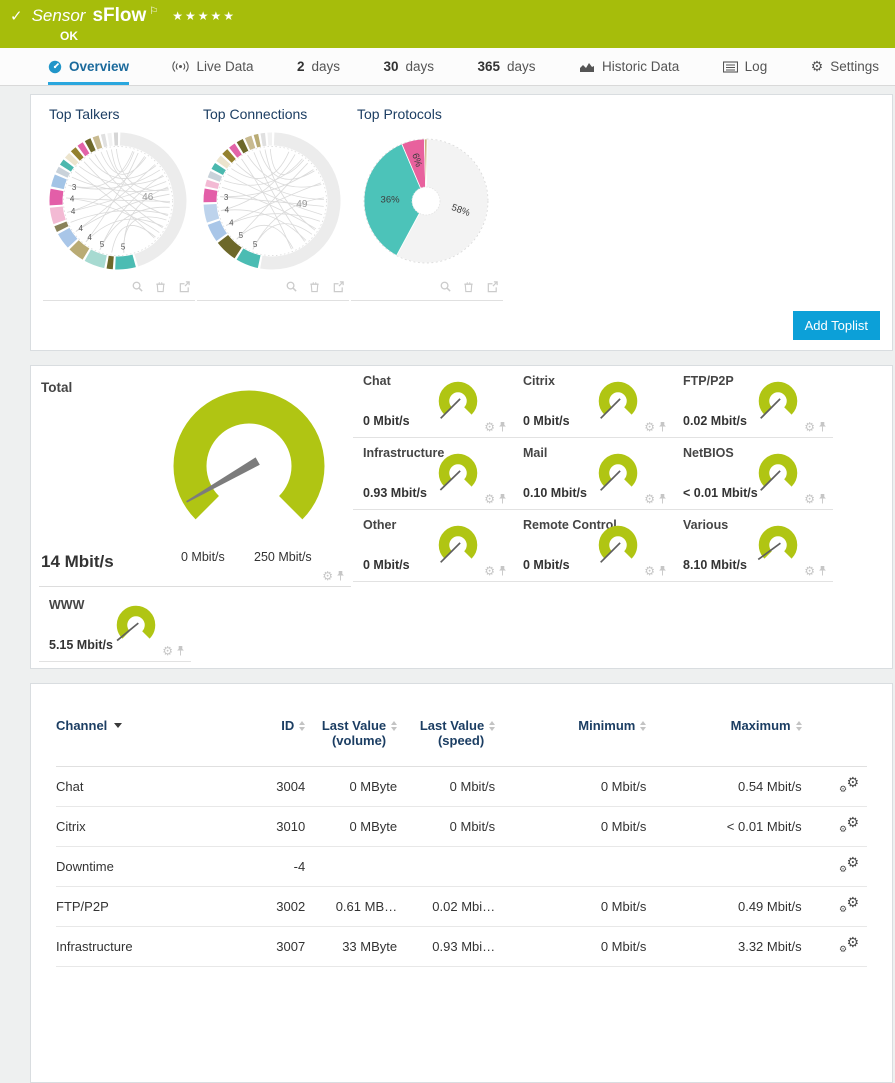  Describe the element at coordinates (593, 402) in the screenshot. I see `channel-gauge-tile: Citrix 0 Mbit/s ⚙` at that location.